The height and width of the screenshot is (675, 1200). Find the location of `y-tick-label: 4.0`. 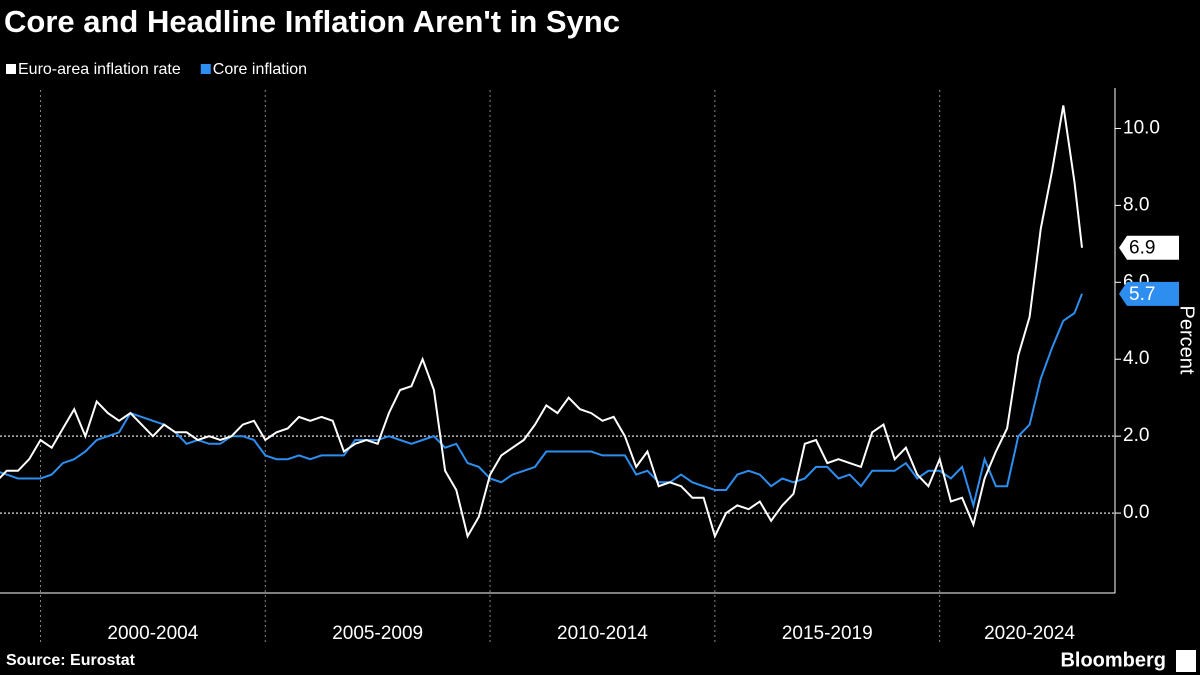

y-tick-label: 4.0 is located at coordinates (1136, 358).